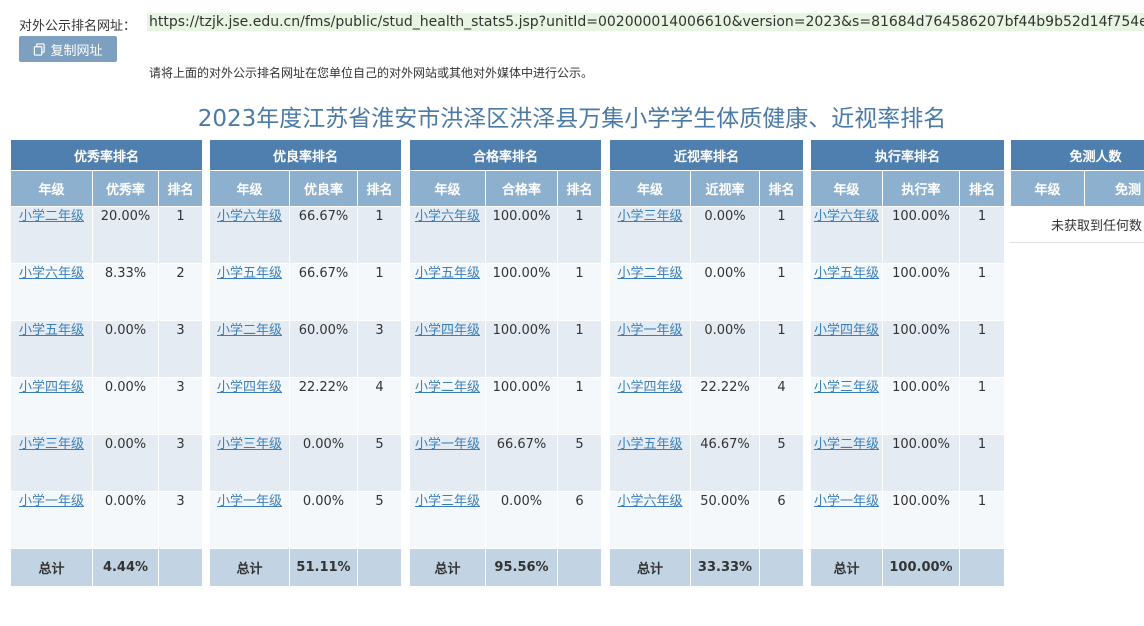 The image size is (1144, 626). I want to click on copy-icon, so click(40, 49).